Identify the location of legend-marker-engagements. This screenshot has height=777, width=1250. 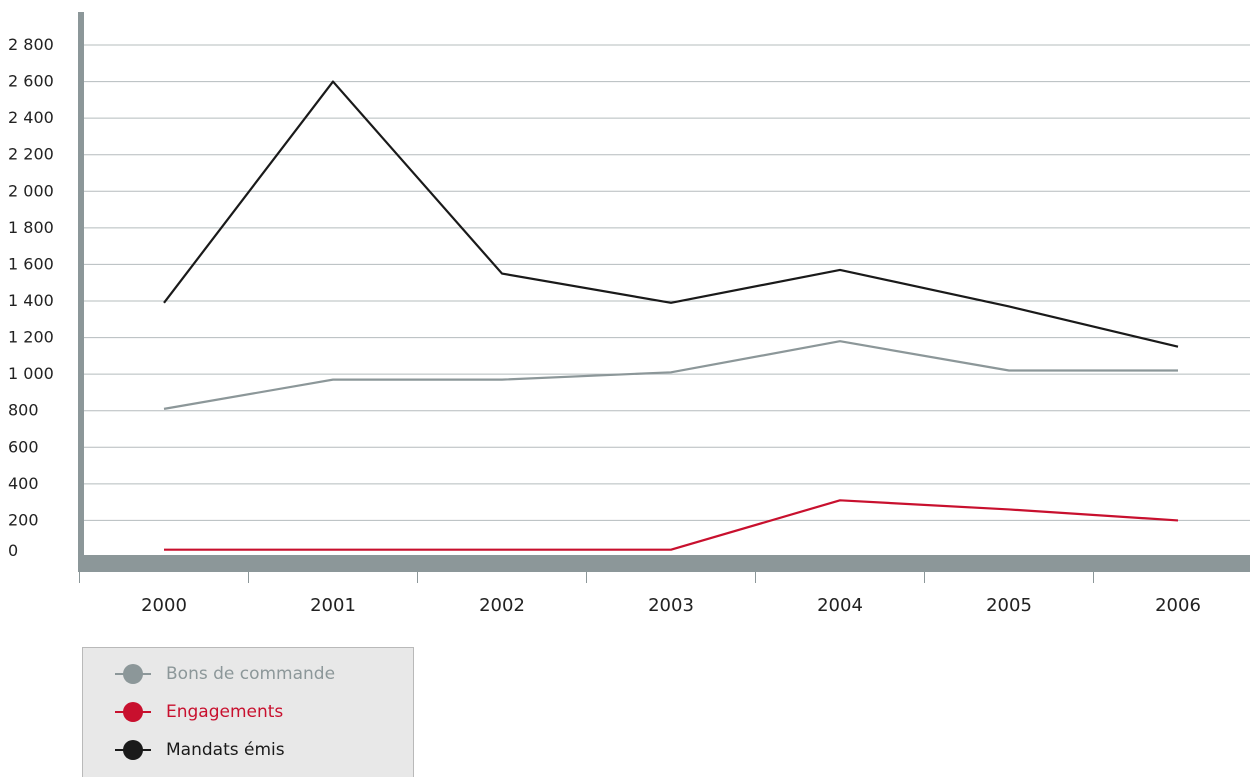
(133, 712).